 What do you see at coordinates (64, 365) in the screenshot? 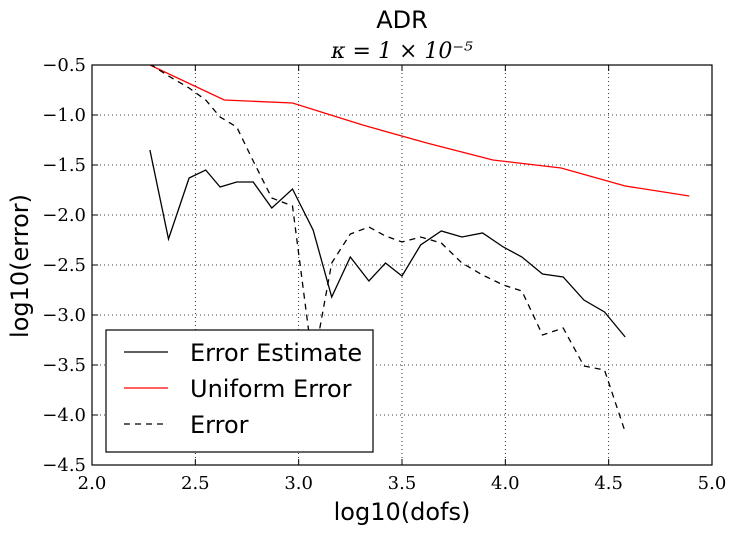
I see `y-tick-label: −3.5` at bounding box center [64, 365].